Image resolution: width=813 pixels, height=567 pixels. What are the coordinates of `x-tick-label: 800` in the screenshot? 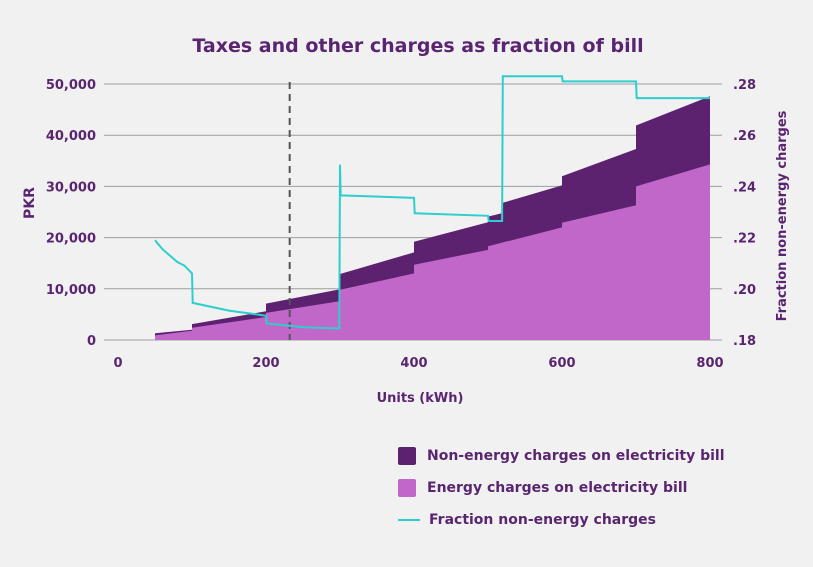 It's located at (709, 363).